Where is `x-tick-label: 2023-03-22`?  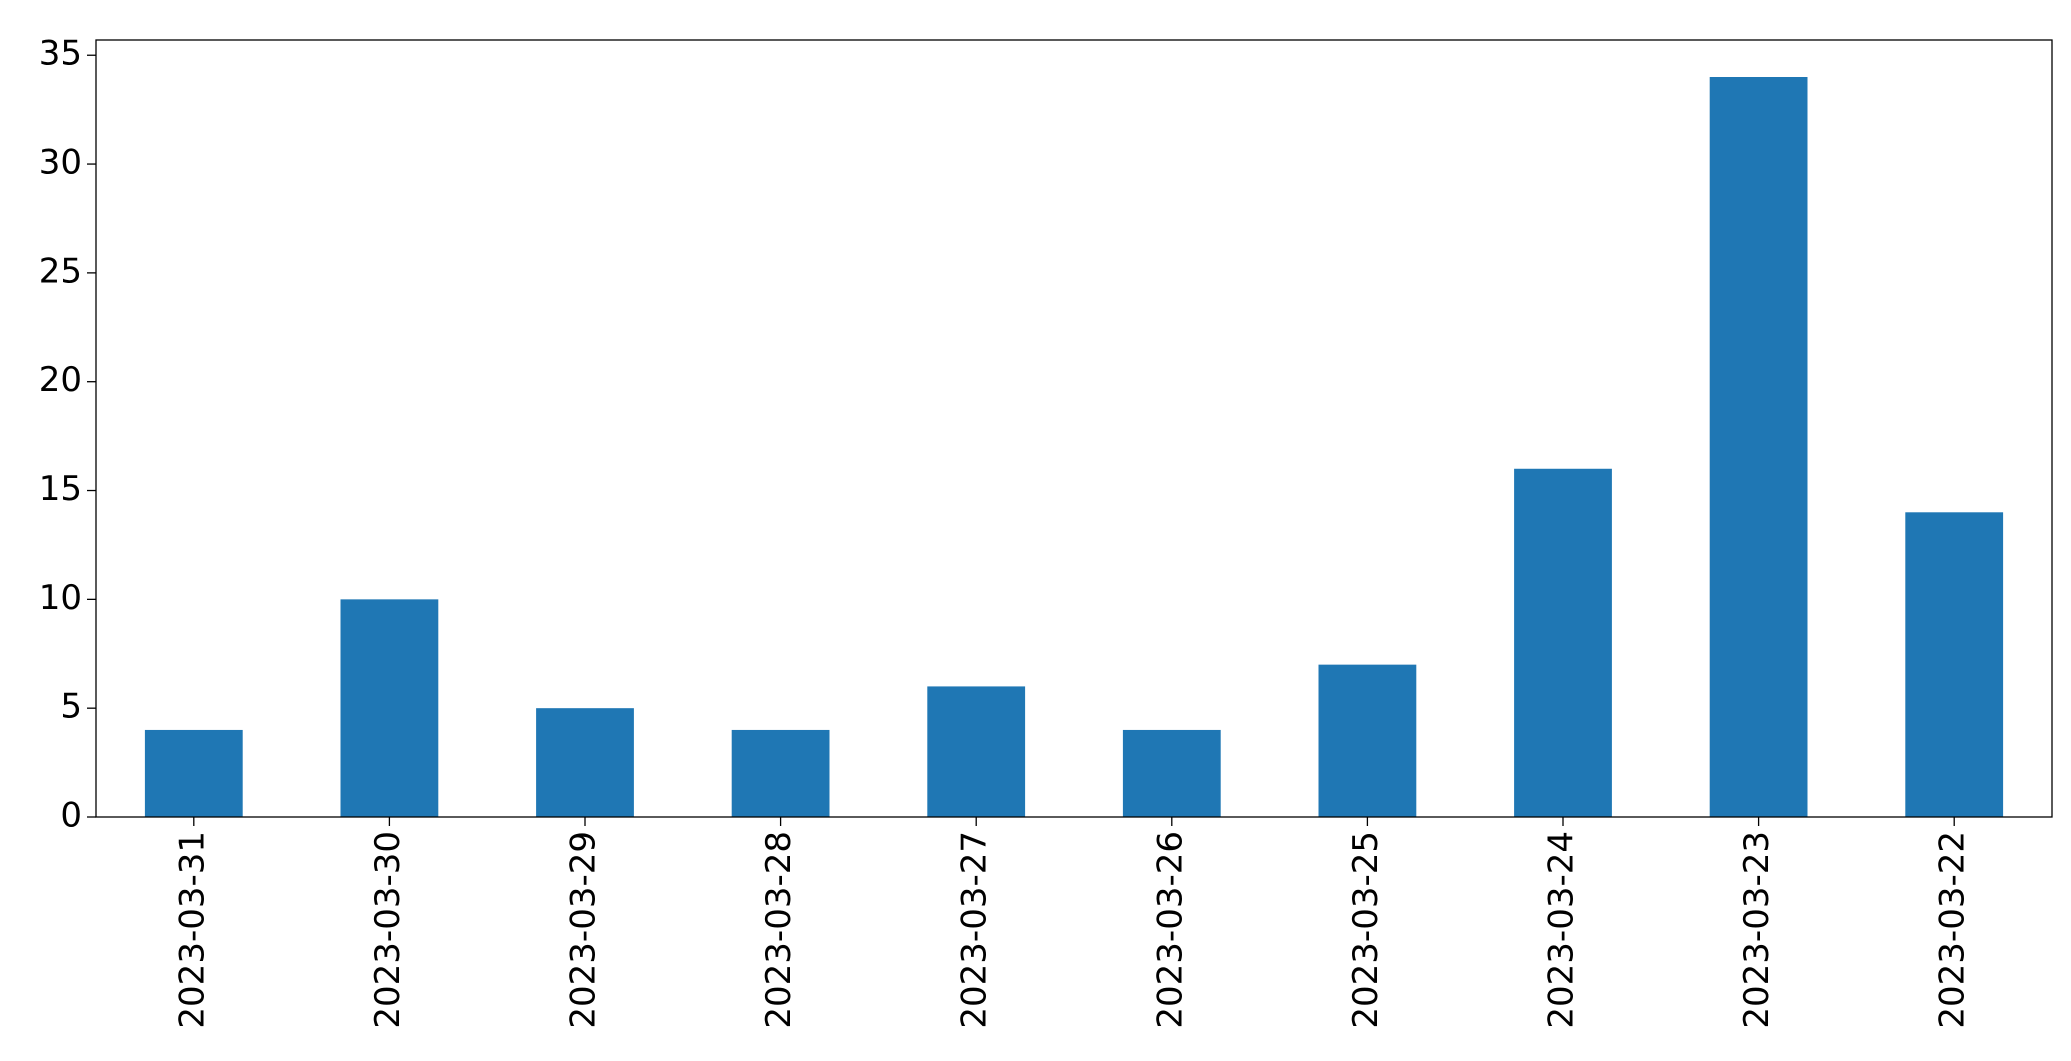 x-tick-label: 2023-03-22 is located at coordinates (1953, 930).